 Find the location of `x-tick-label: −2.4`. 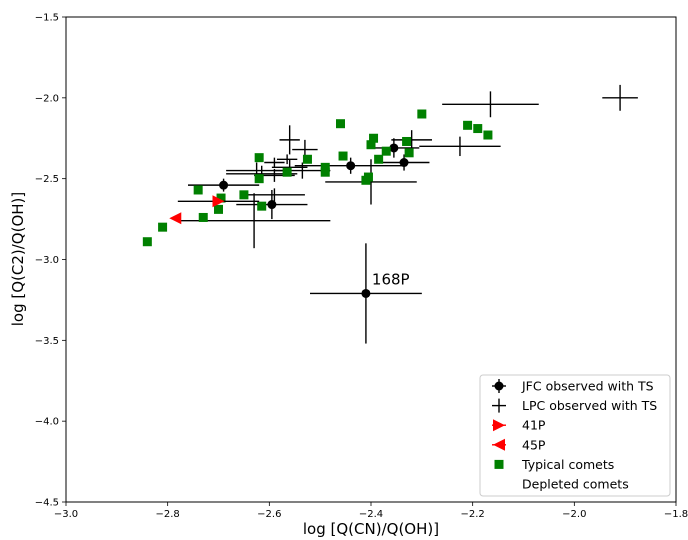

x-tick-label: −2.4 is located at coordinates (371, 514).